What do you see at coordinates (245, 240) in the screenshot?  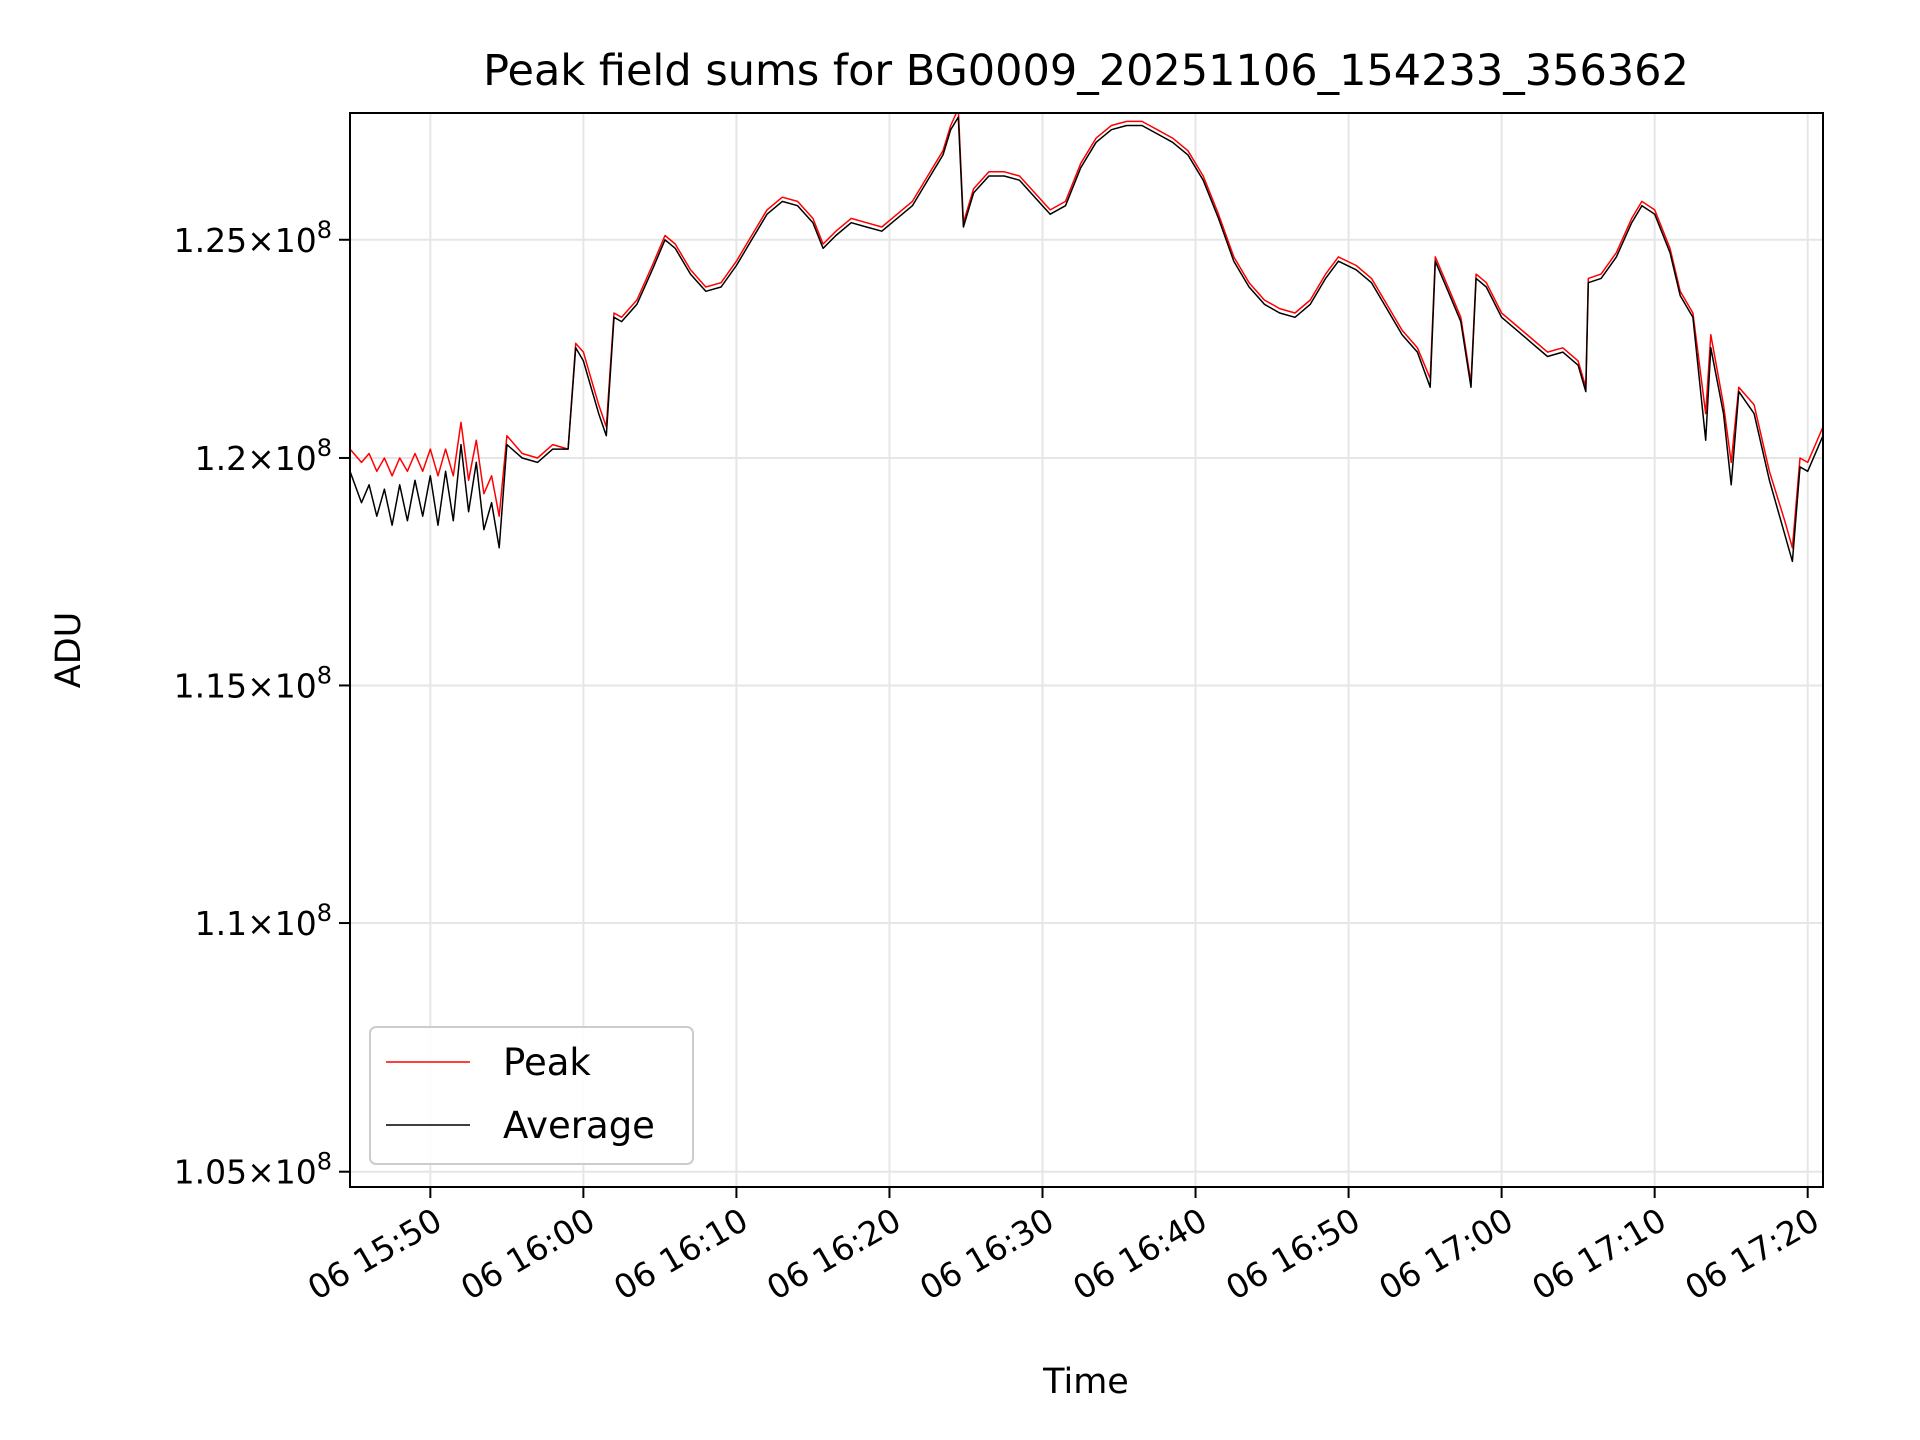 I see `y-tick-mantissa: 1.25×10` at bounding box center [245, 240].